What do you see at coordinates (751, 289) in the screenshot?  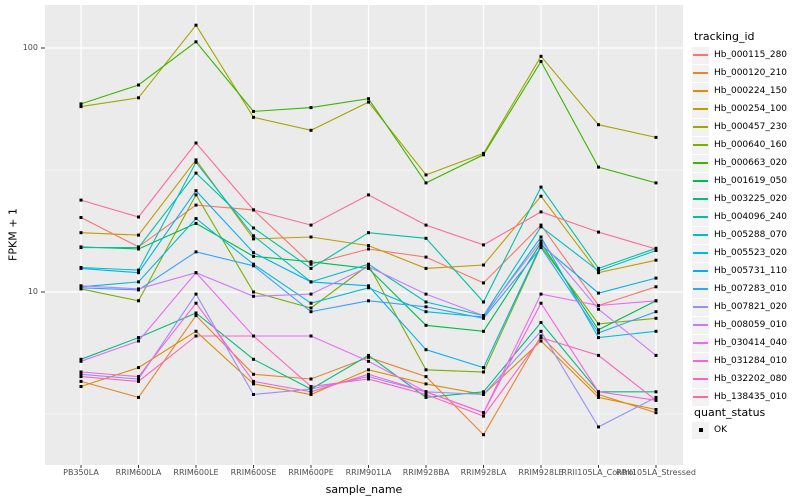 I see `legend-entry-label: Hb_007283_010` at bounding box center [751, 289].